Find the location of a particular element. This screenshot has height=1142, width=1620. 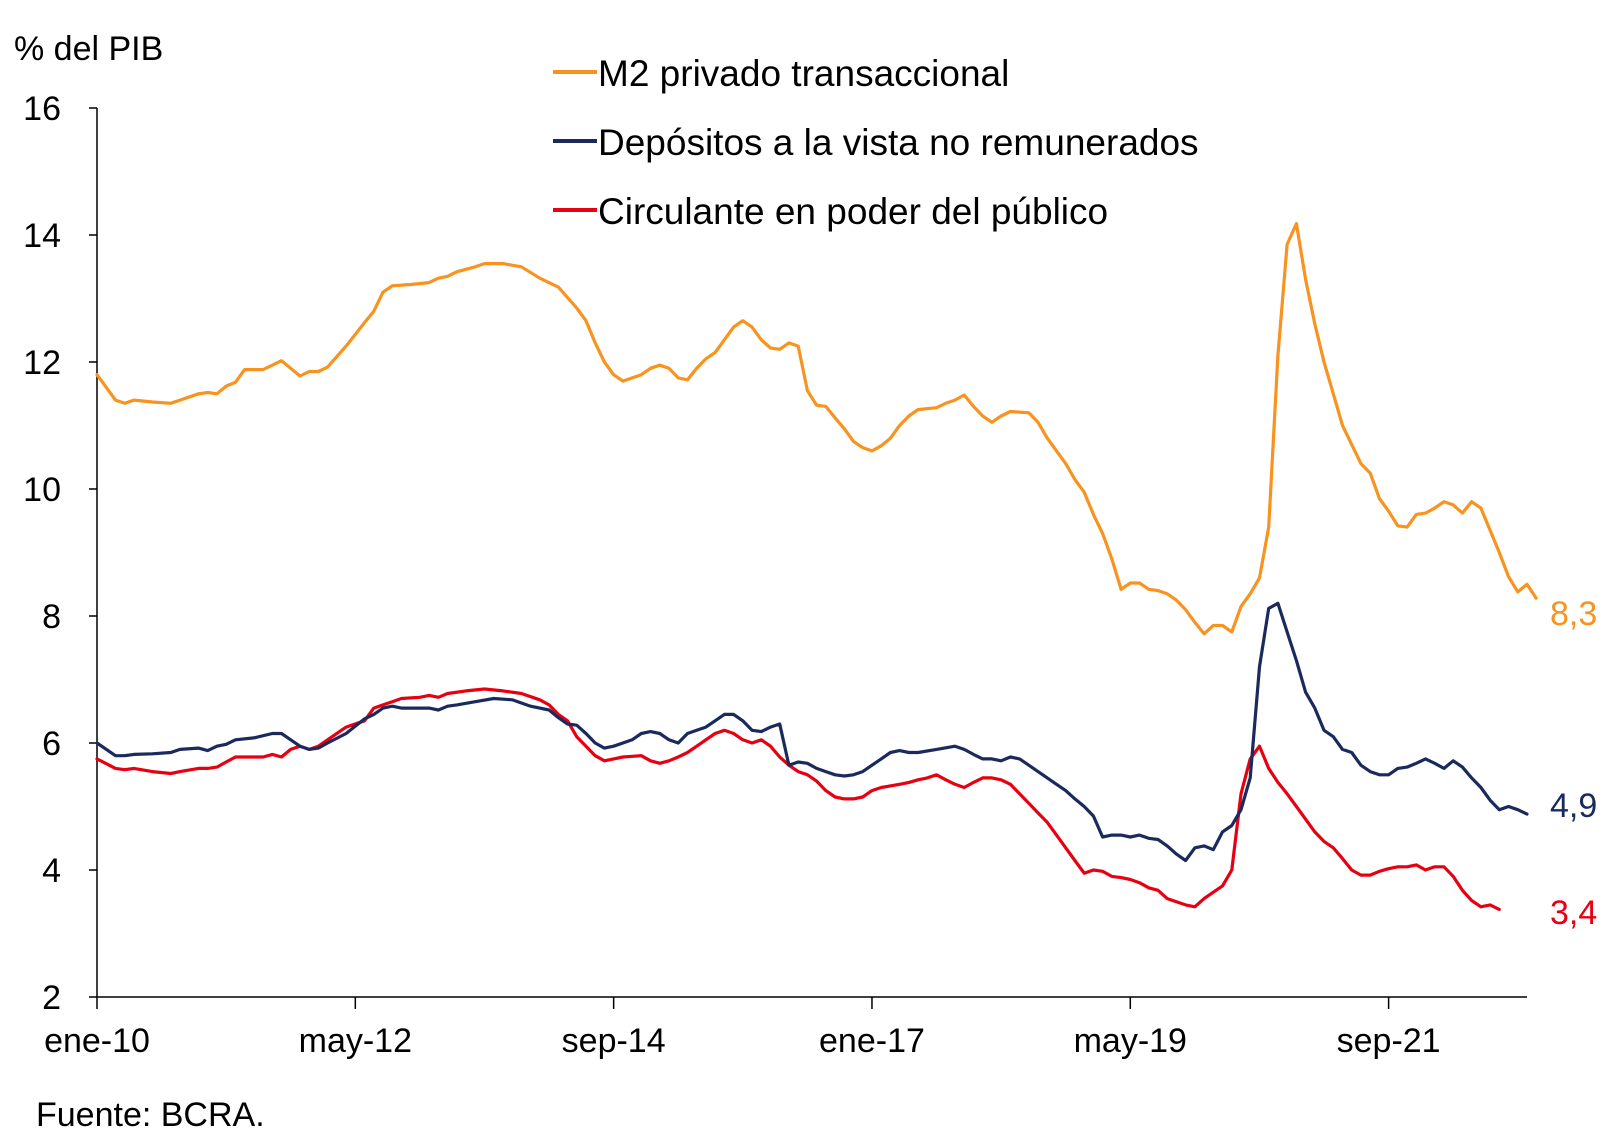

end-labels: 8,3 4,9 3,4 is located at coordinates (1573, 763).